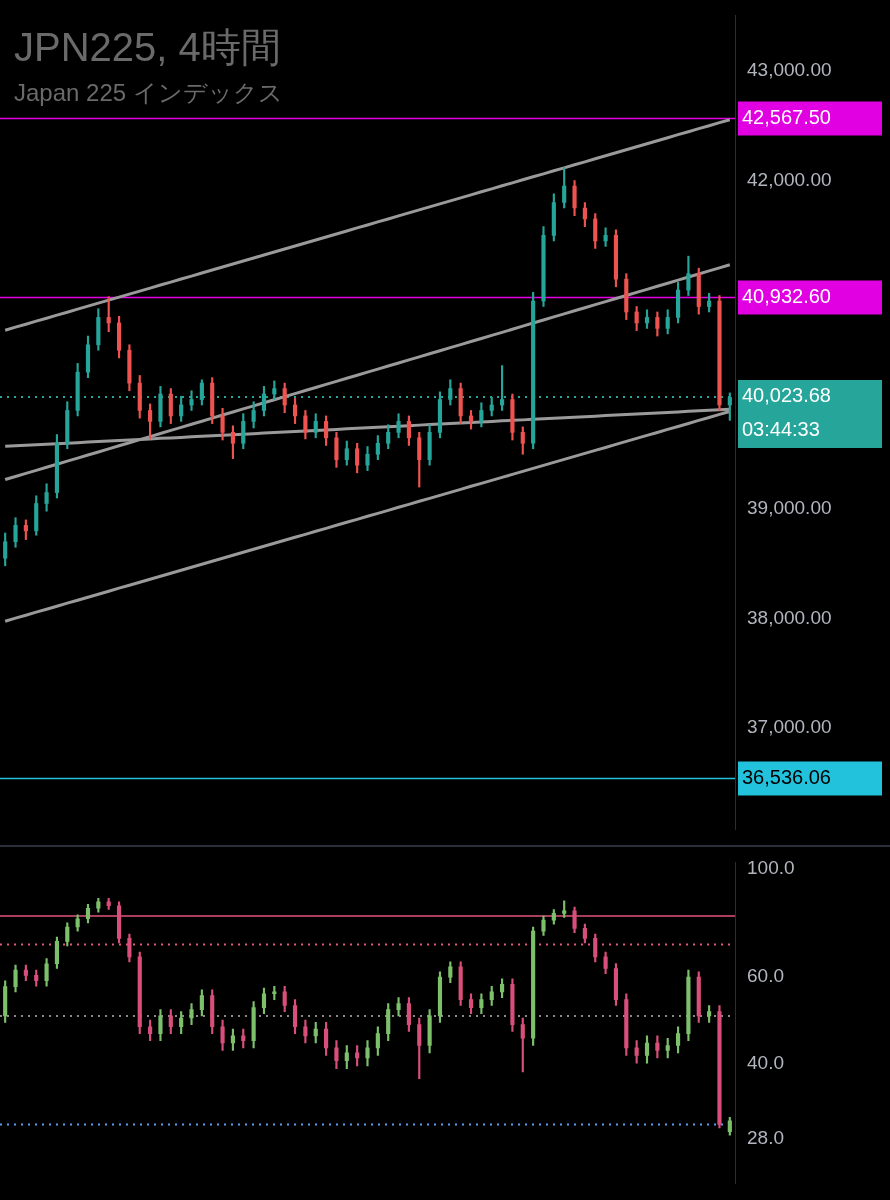  I want to click on y-tick-label: 28.0, so click(765, 1138).